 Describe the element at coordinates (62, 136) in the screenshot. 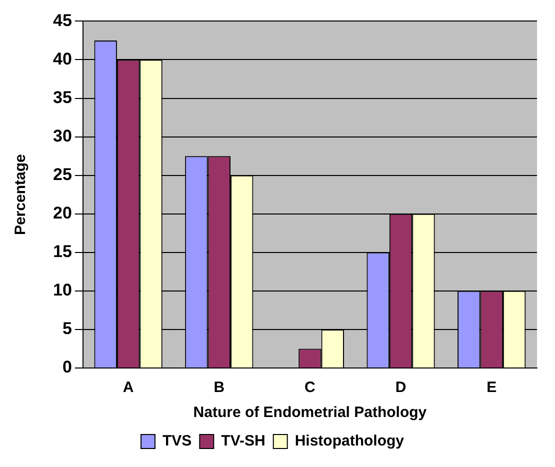

I see `y-tick-label: 30` at that location.